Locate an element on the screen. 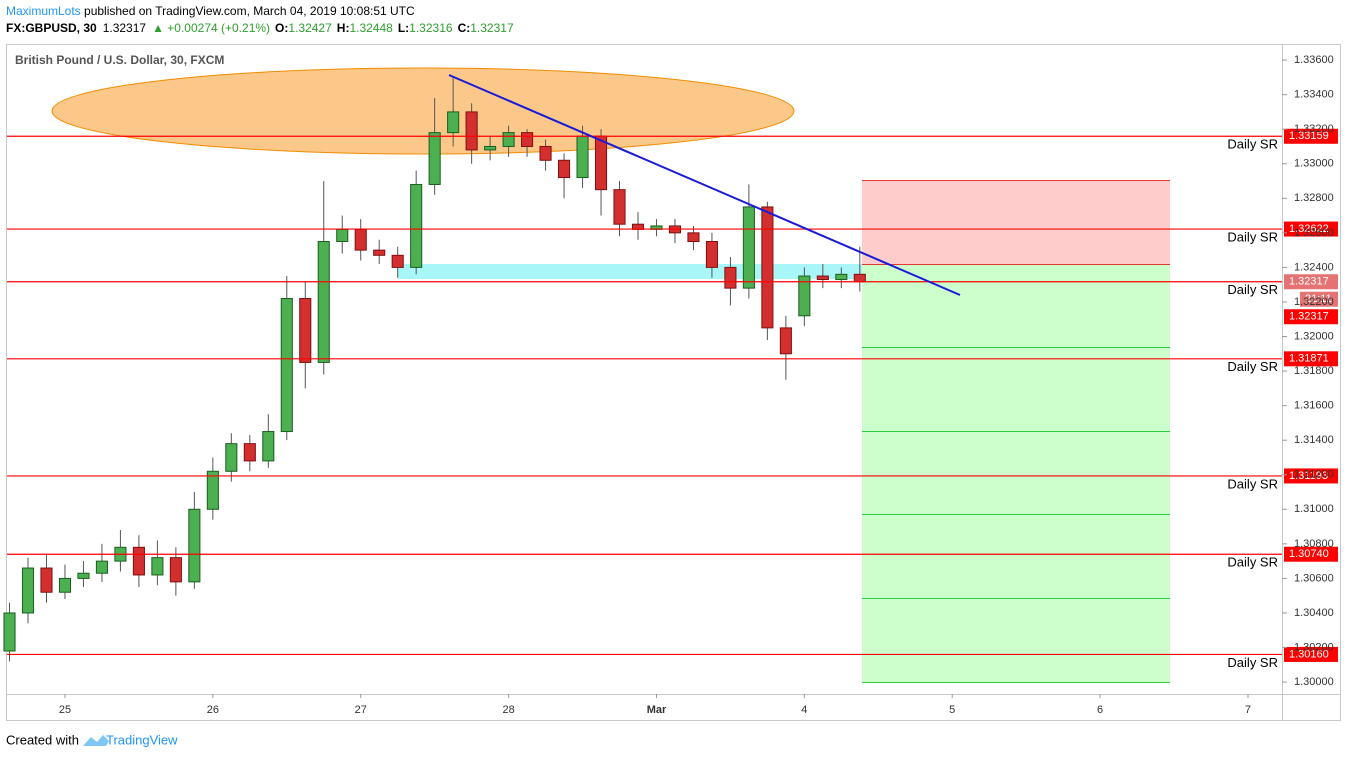 The width and height of the screenshot is (1348, 759). last-price-label: 1.32317 is located at coordinates (1309, 282).